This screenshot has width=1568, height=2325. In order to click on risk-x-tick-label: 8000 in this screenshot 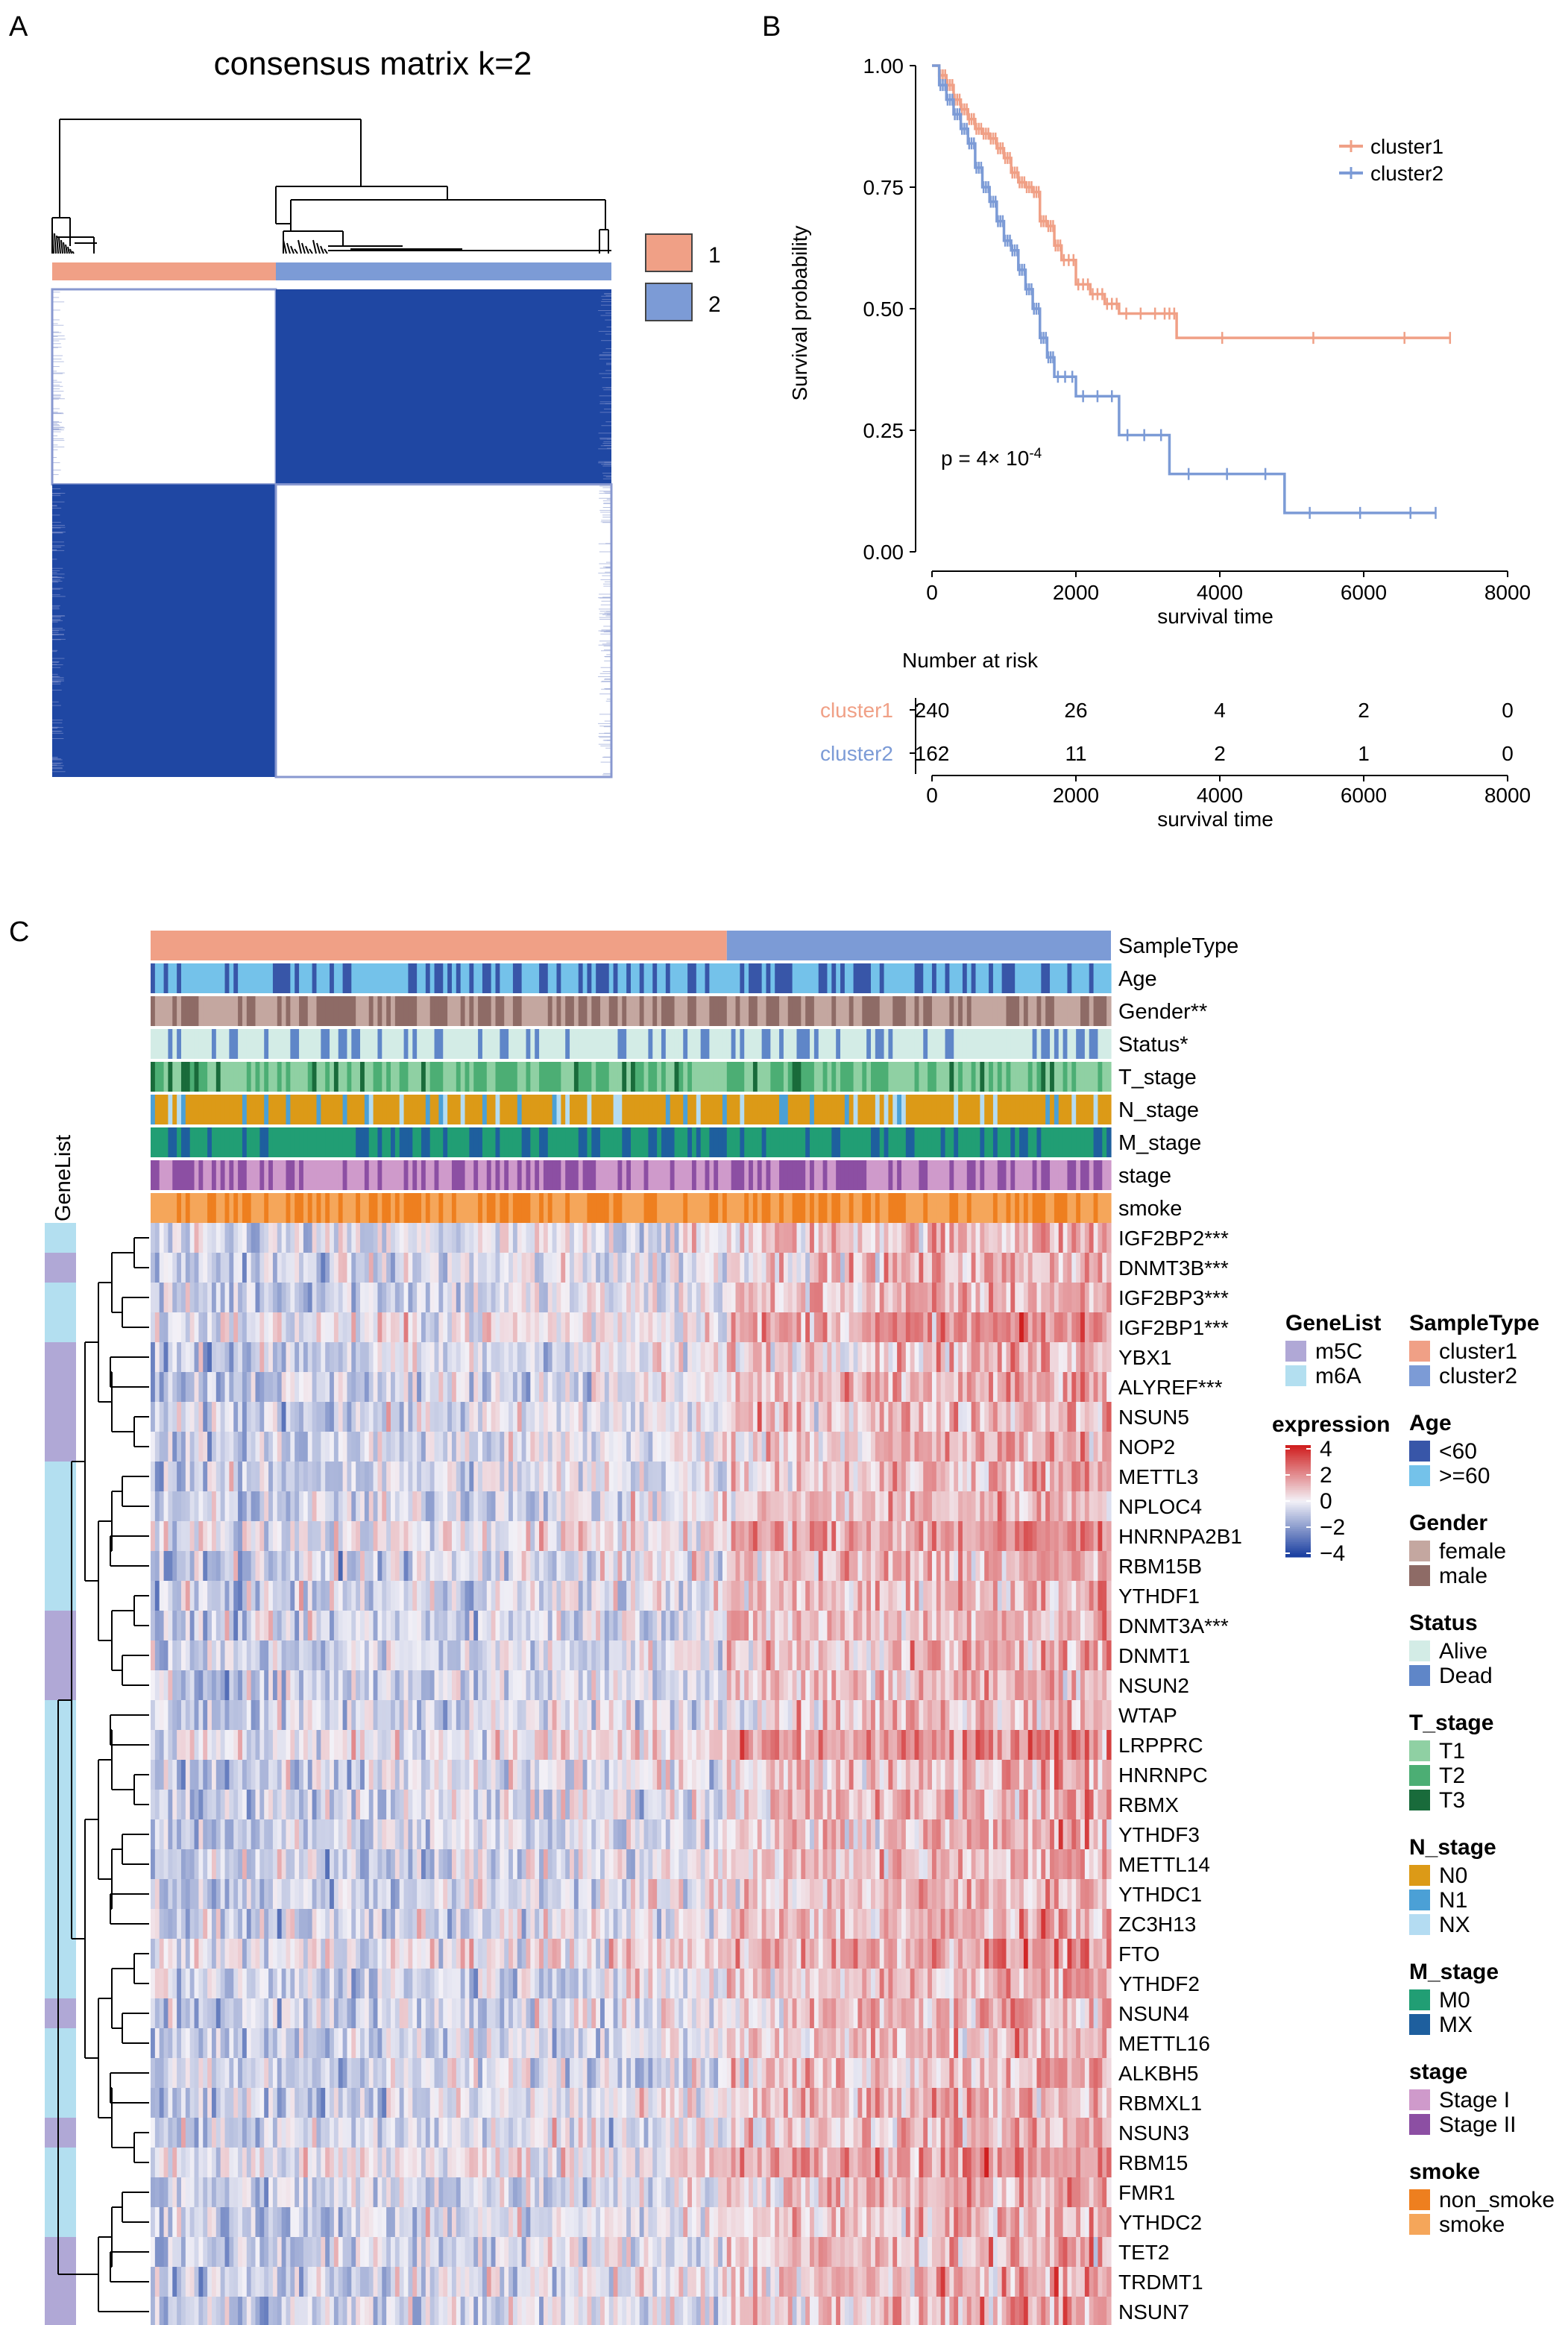, I will do `click(1507, 795)`.